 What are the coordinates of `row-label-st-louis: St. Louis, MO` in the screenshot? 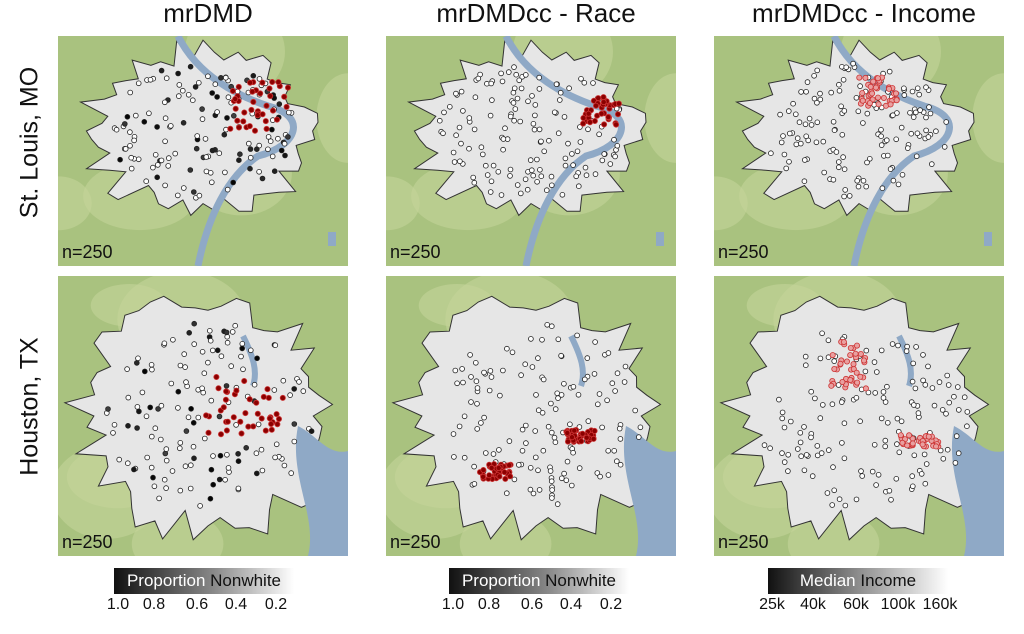 It's located at (29, 142).